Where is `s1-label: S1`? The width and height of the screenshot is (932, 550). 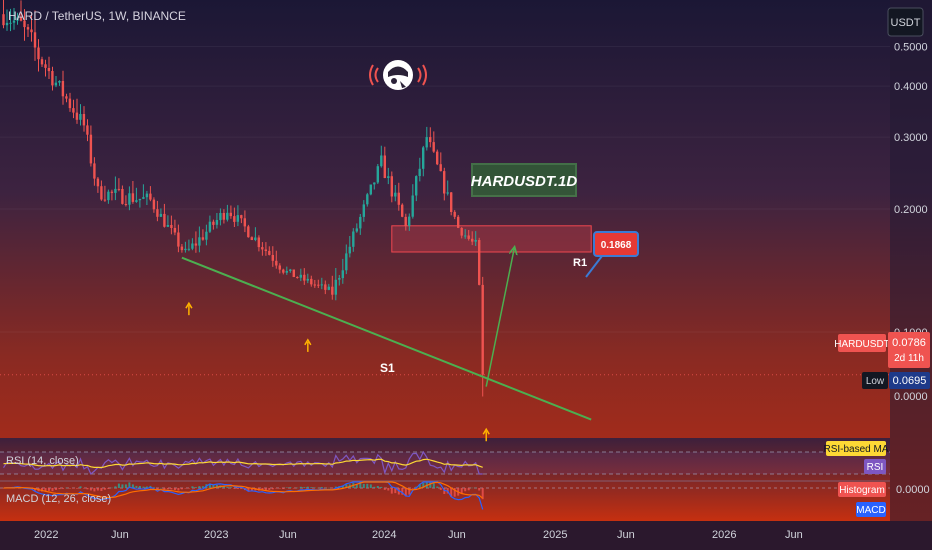
s1-label: S1 is located at coordinates (387, 368).